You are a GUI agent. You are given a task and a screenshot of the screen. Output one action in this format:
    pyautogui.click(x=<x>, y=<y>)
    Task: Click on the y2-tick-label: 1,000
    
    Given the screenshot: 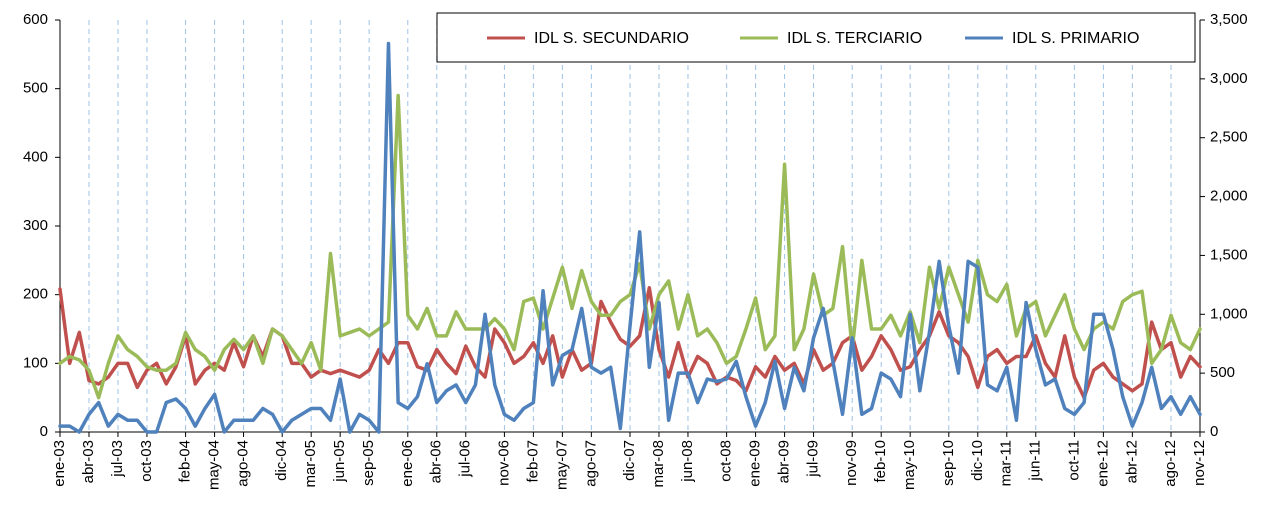 What is the action you would take?
    pyautogui.click(x=1229, y=313)
    